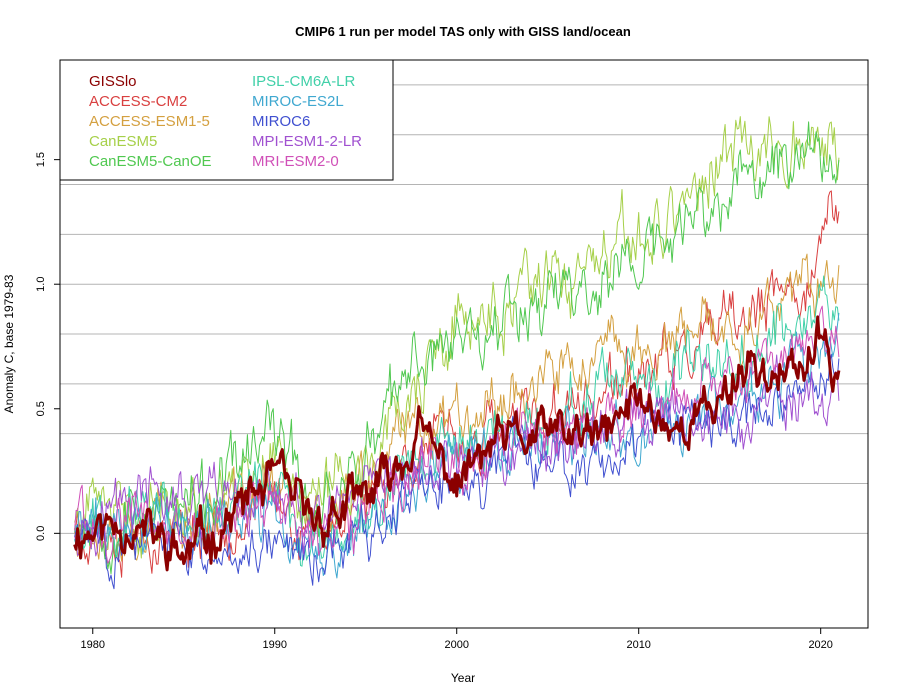  I want to click on y-tick-label: 0.5, so click(41, 408).